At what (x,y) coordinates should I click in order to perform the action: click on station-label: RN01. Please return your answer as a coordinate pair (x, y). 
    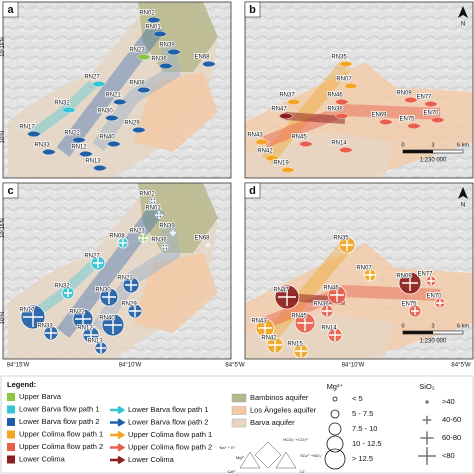
    Looking at the image, I should click on (153, 209).